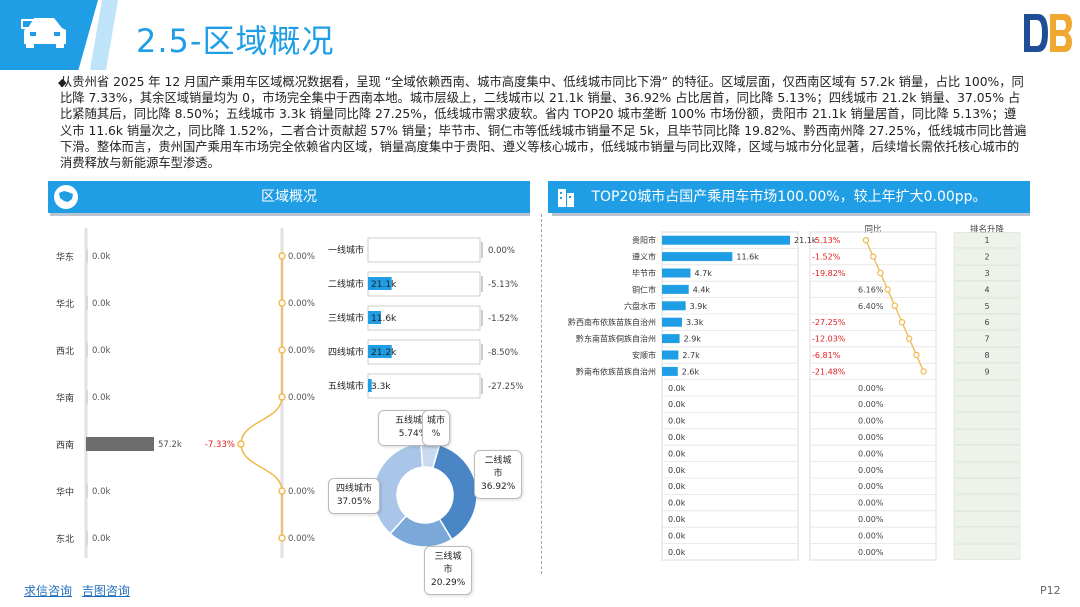 This screenshot has height=607, width=1080. What do you see at coordinates (65, 257) in the screenshot?
I see `region-category-label: 华东` at bounding box center [65, 257].